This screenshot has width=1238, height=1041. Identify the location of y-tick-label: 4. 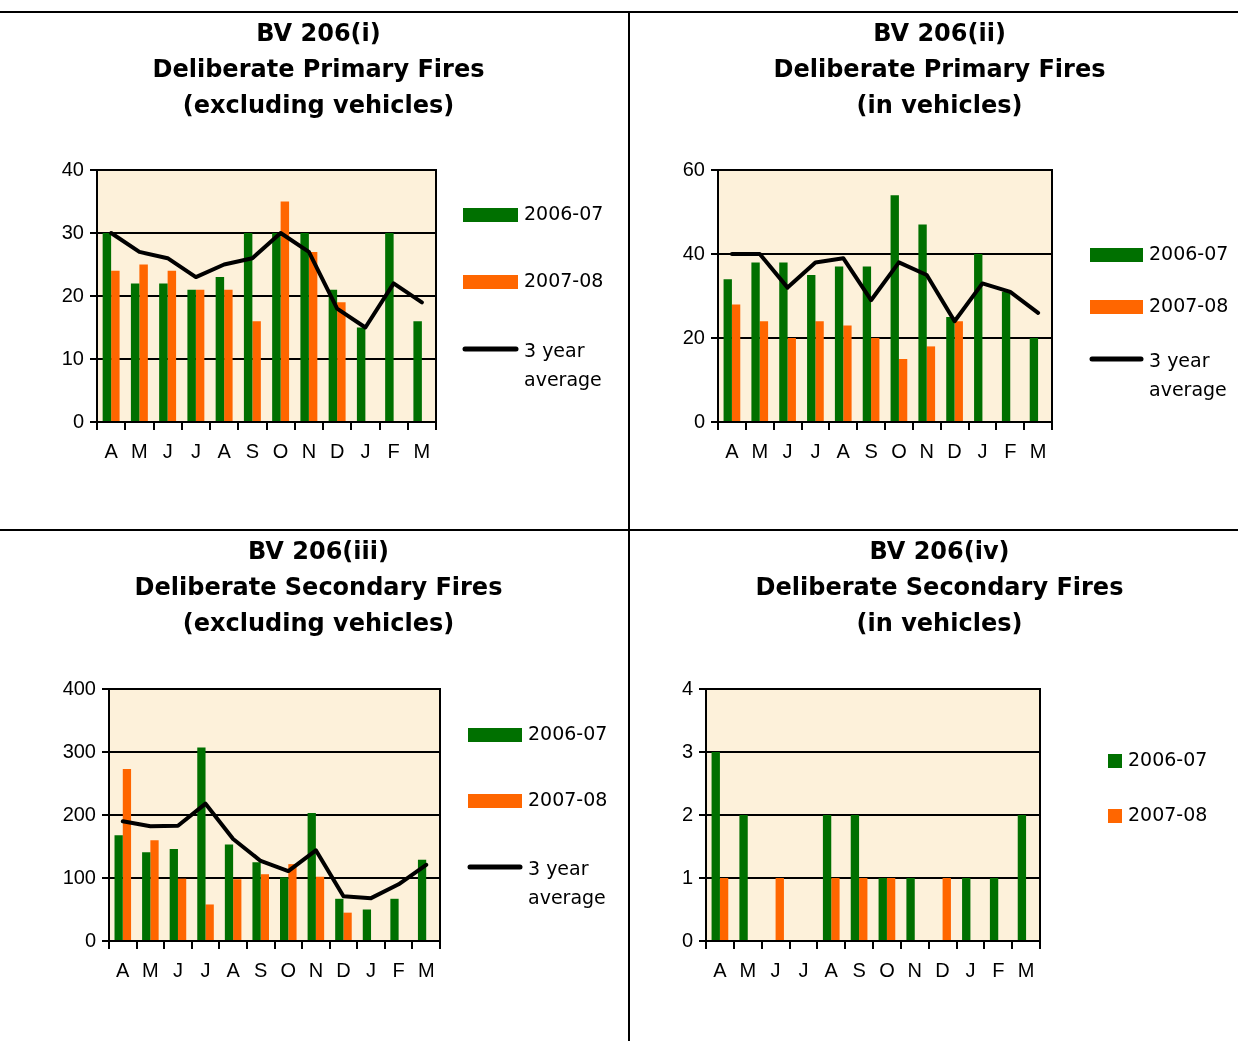
(687, 687).